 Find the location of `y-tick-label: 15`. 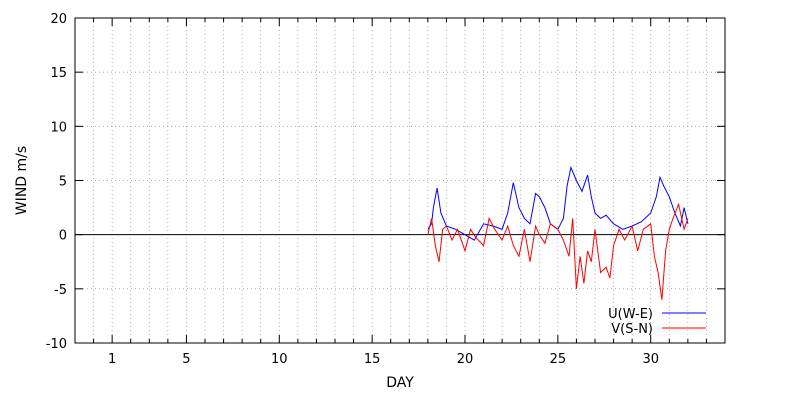

y-tick-label: 15 is located at coordinates (58, 73).